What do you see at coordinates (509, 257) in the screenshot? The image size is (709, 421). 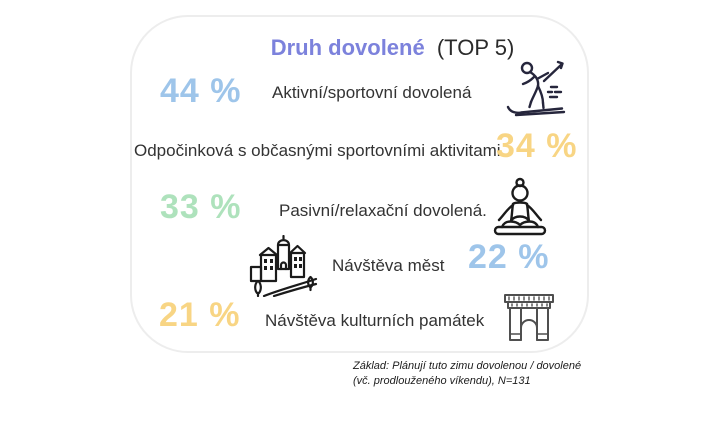 I see `stat-value-city-visits: 22 %` at bounding box center [509, 257].